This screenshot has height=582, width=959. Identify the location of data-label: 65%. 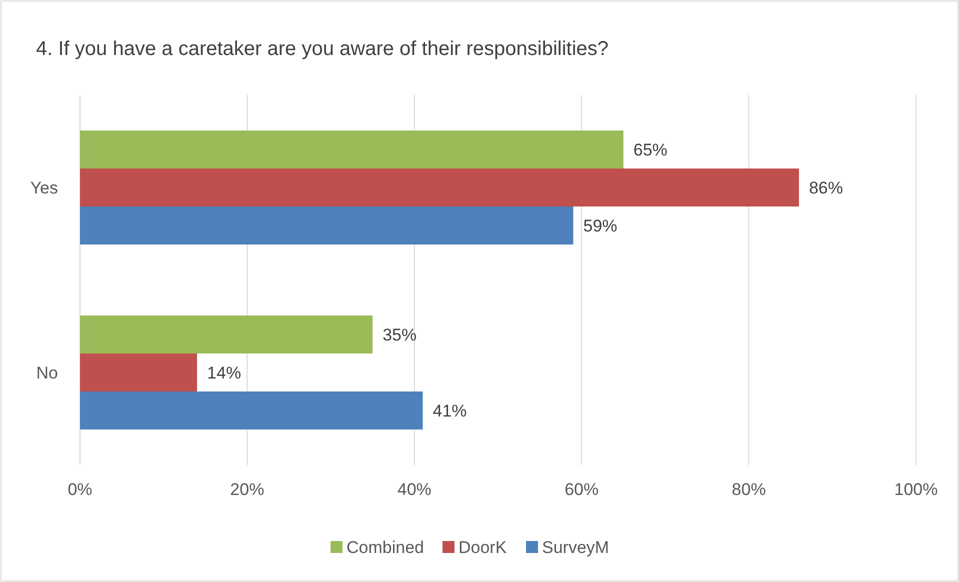
(650, 150).